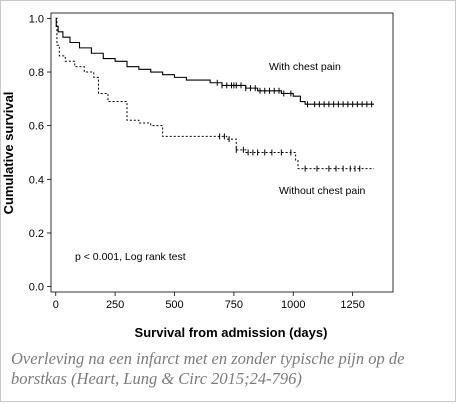  Describe the element at coordinates (8, 153) in the screenshot. I see `y-axis-label: Cumulative survival` at that location.